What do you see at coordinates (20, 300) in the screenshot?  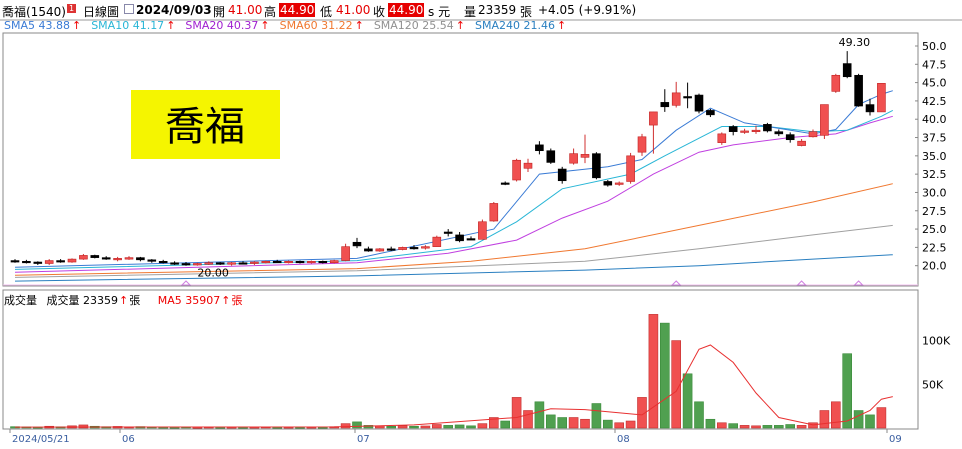 I see `volume-title: 成交量` at bounding box center [20, 300].